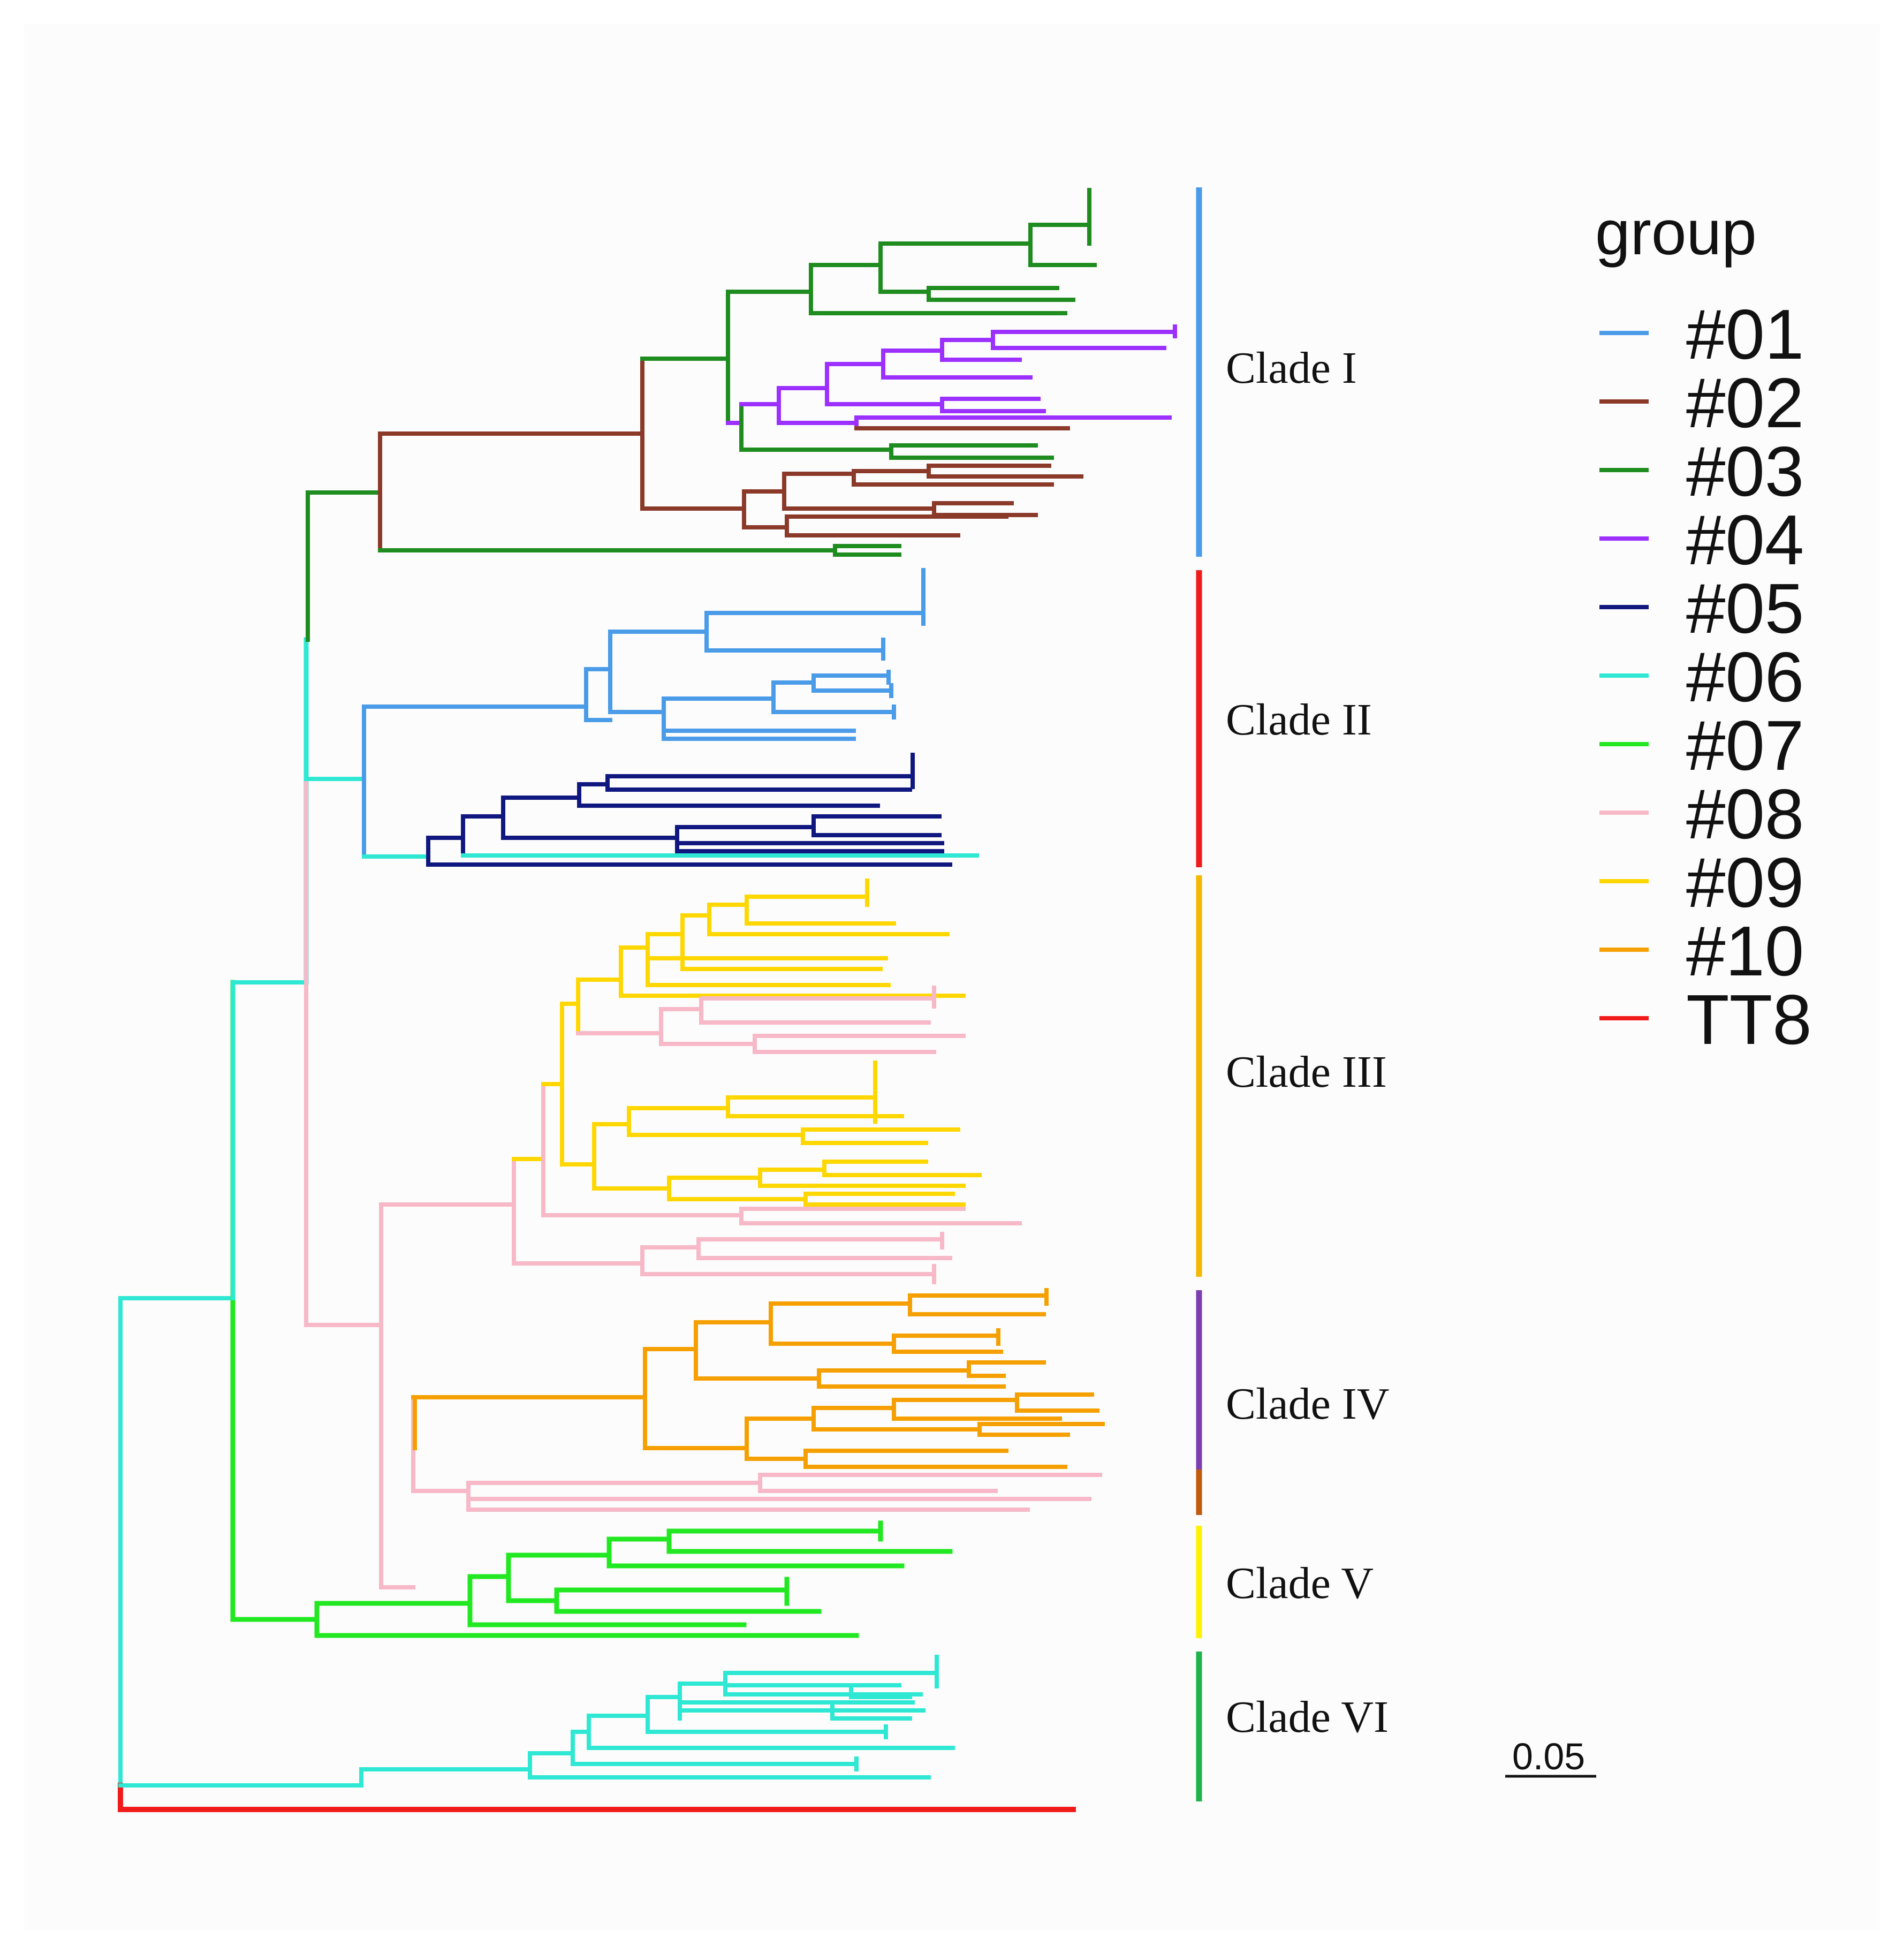 Image resolution: width=1904 pixels, height=1954 pixels. I want to click on legend-label-04: #04, so click(1745, 540).